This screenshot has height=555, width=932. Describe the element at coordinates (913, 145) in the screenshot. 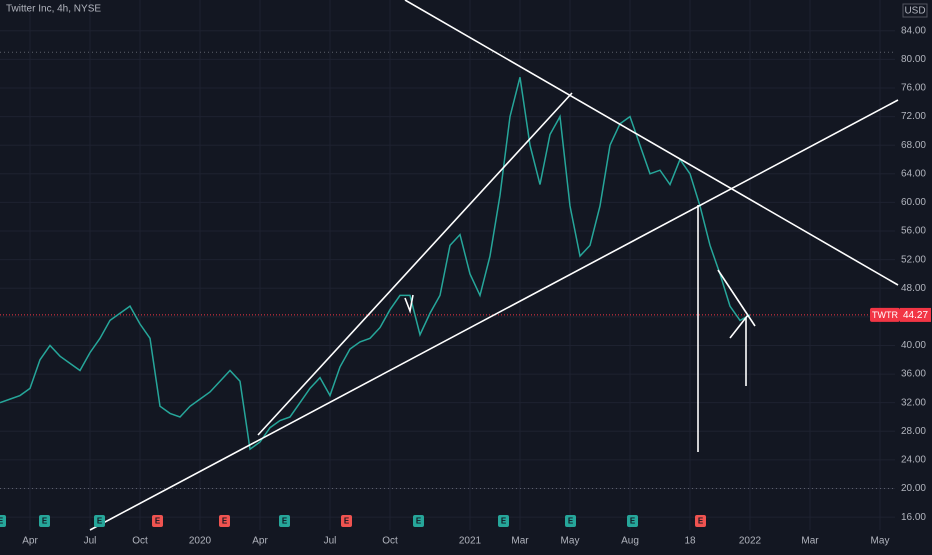

I see `y-tick-label: 68.00` at that location.